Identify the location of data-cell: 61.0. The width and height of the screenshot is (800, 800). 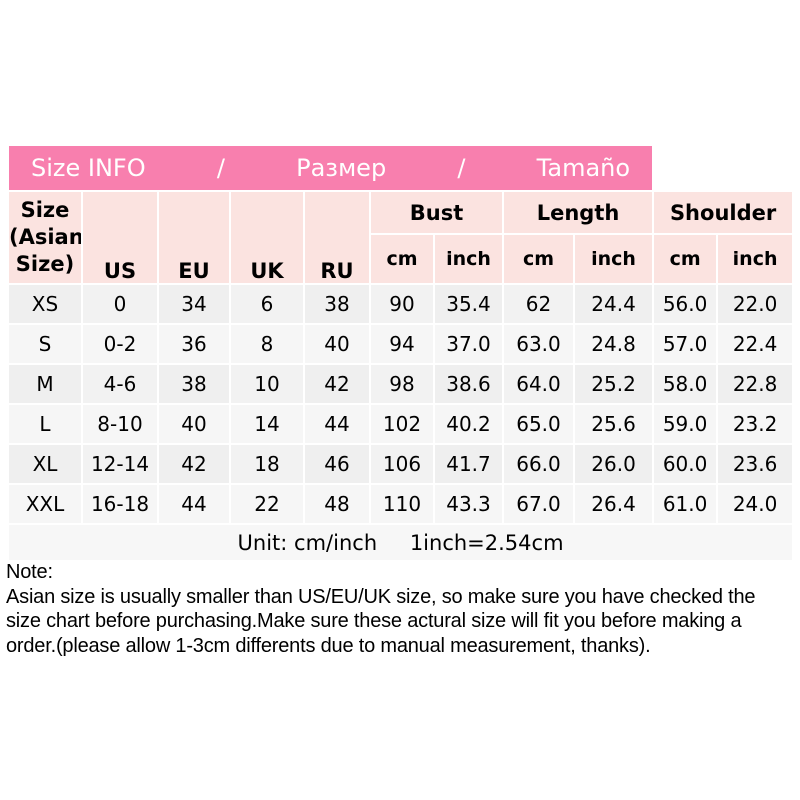
(685, 504).